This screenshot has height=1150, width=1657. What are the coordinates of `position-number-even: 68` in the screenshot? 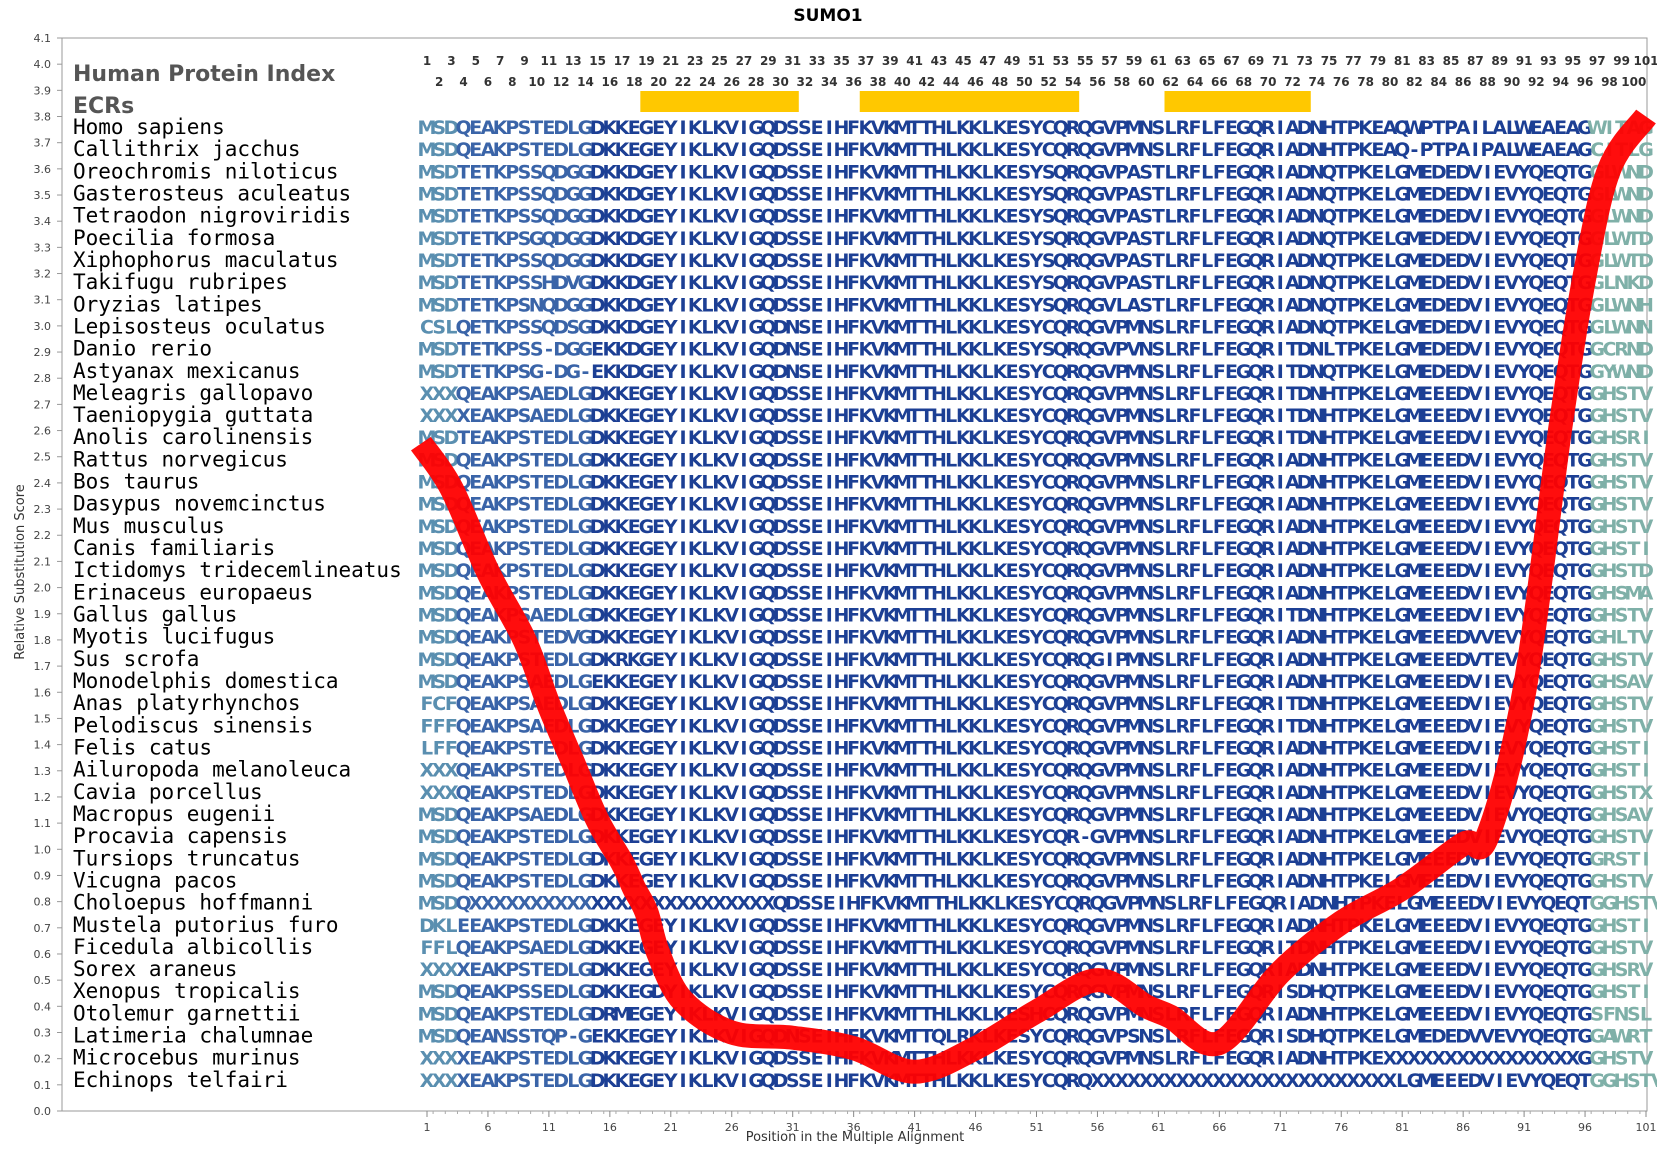 It's located at (1243, 82).